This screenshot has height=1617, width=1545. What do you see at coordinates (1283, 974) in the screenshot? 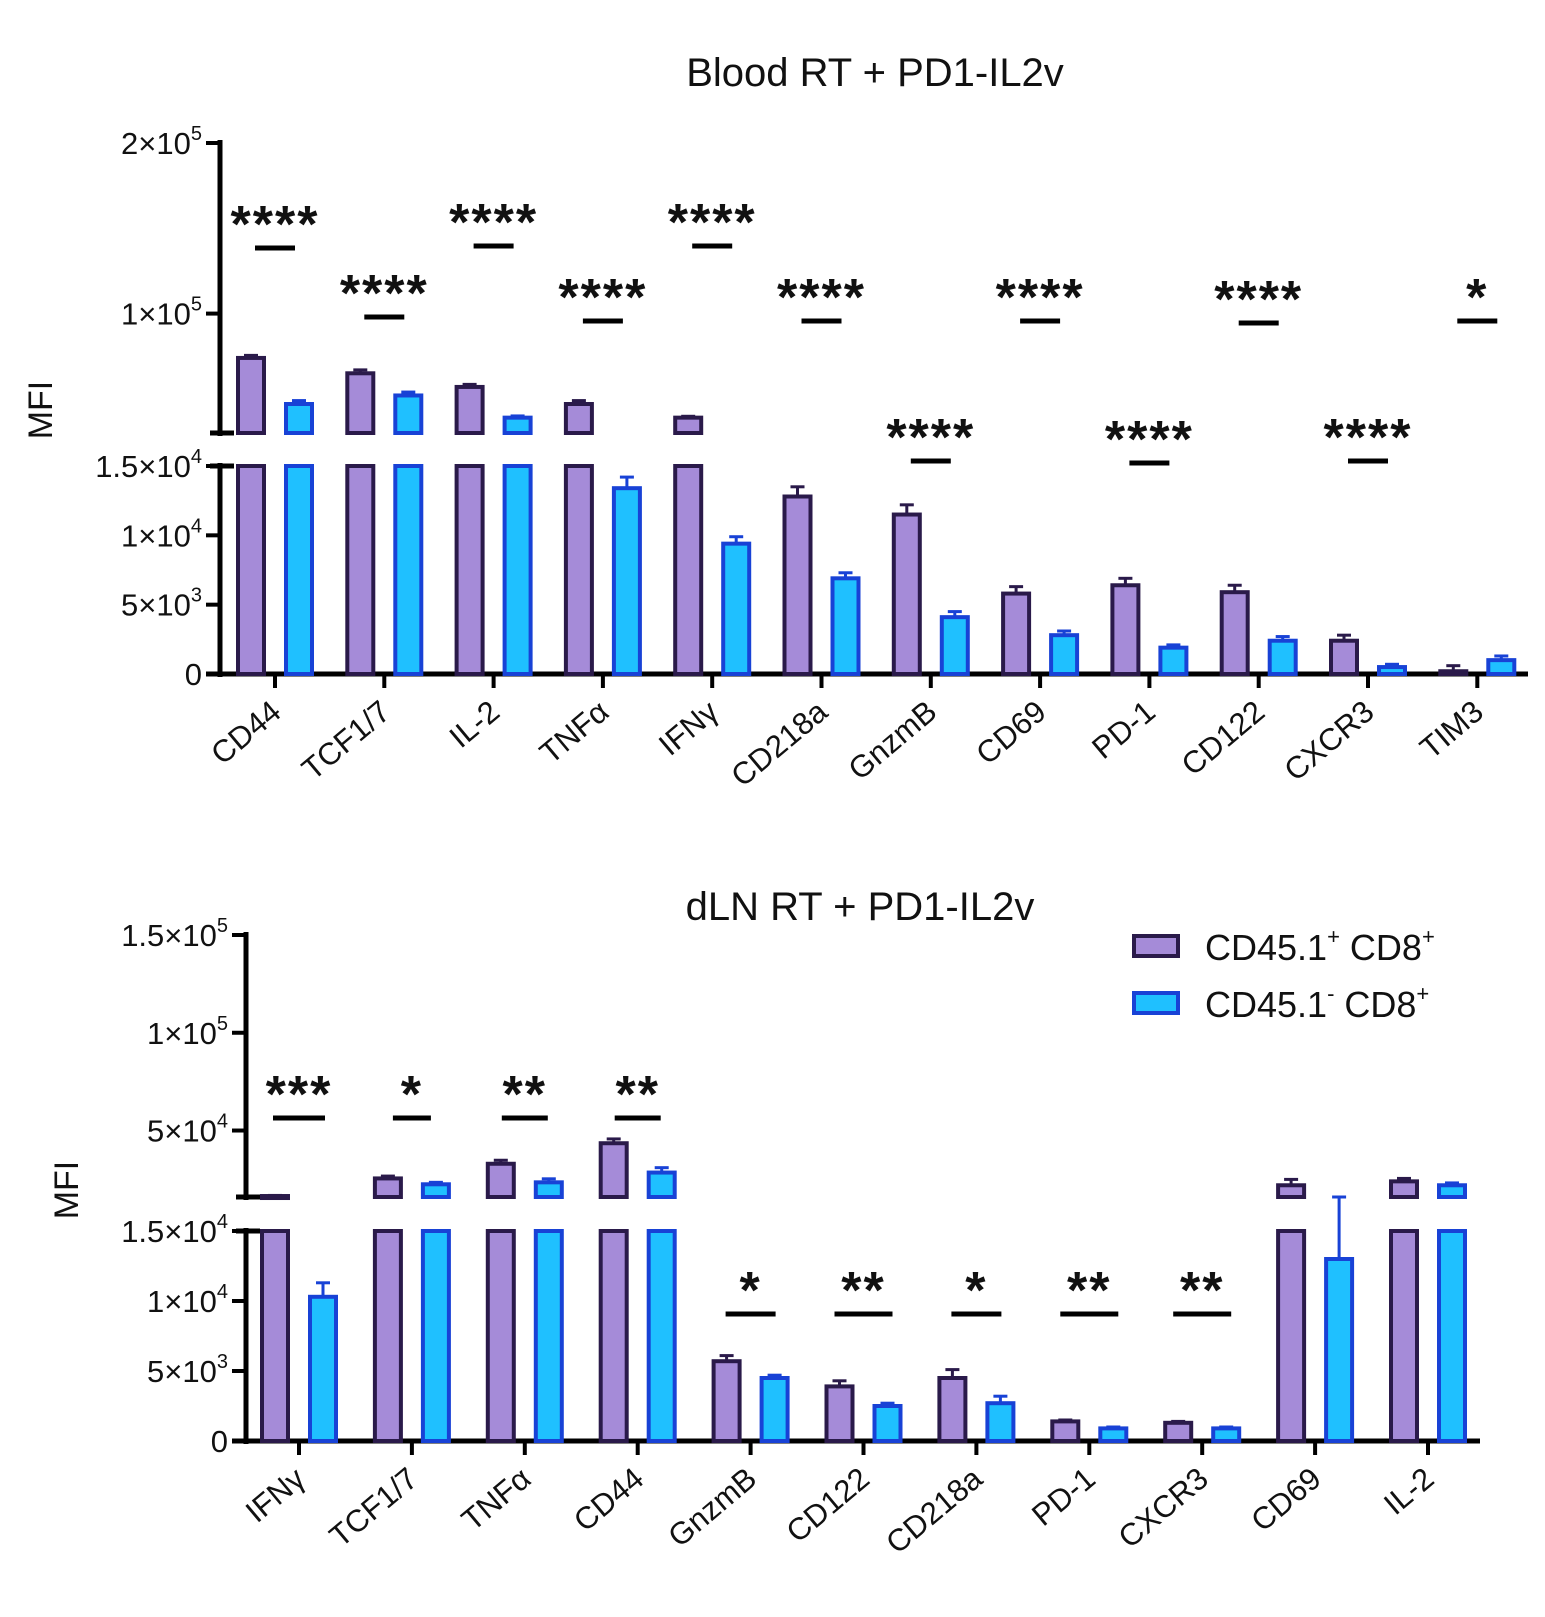
I see `legend: CD45.1+ CD8+ CD45.1- CD8+` at bounding box center [1283, 974].